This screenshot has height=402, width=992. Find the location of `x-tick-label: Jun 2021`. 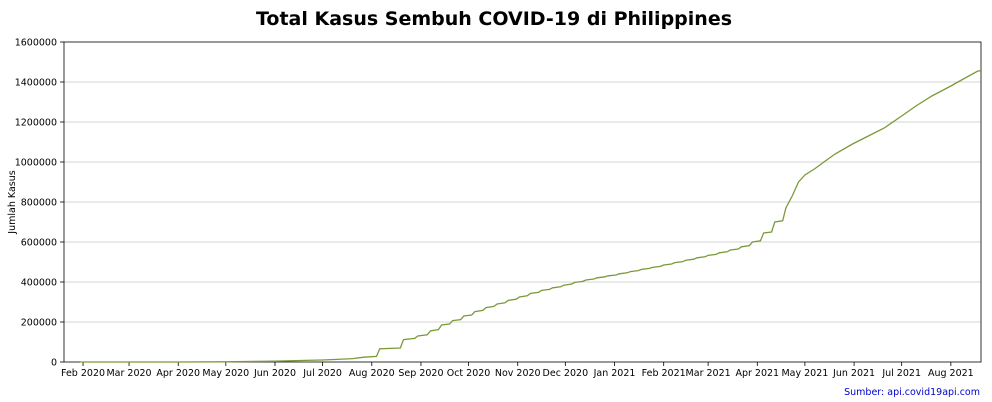

x-tick-label: Jun 2021 is located at coordinates (853, 373).